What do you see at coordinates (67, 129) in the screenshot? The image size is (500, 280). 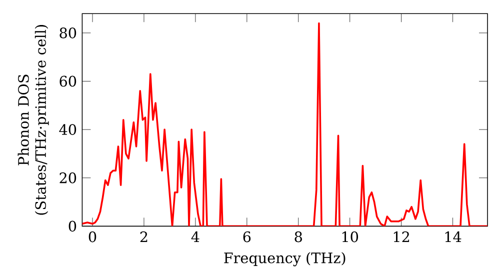 I see `y-tick-label: 40` at bounding box center [67, 129].